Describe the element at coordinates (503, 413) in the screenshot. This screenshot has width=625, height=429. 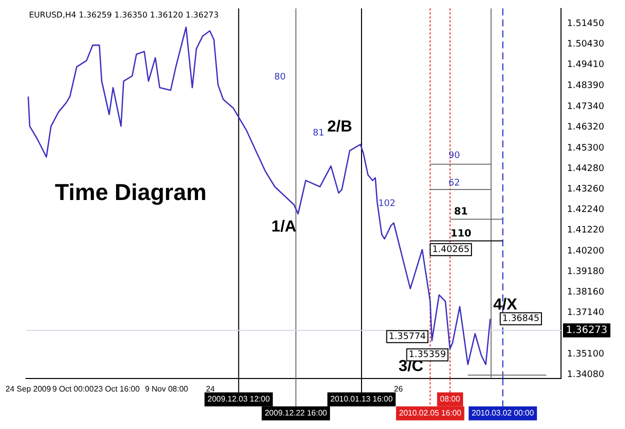
I see `ref-line-label: 2010.03.02 00:00` at that location.